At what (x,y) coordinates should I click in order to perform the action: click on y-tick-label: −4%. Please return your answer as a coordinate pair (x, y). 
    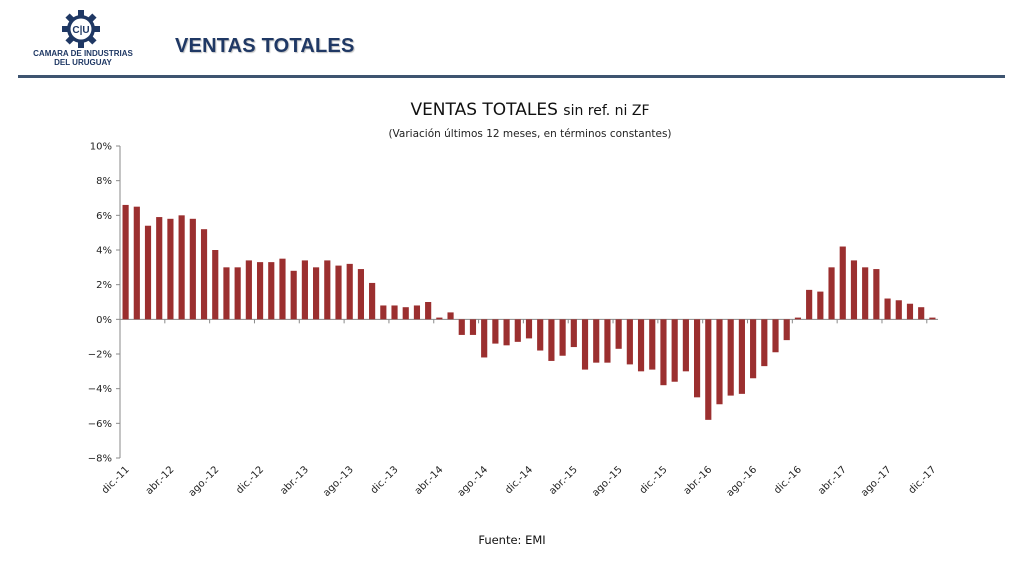
    Looking at the image, I should click on (100, 389).